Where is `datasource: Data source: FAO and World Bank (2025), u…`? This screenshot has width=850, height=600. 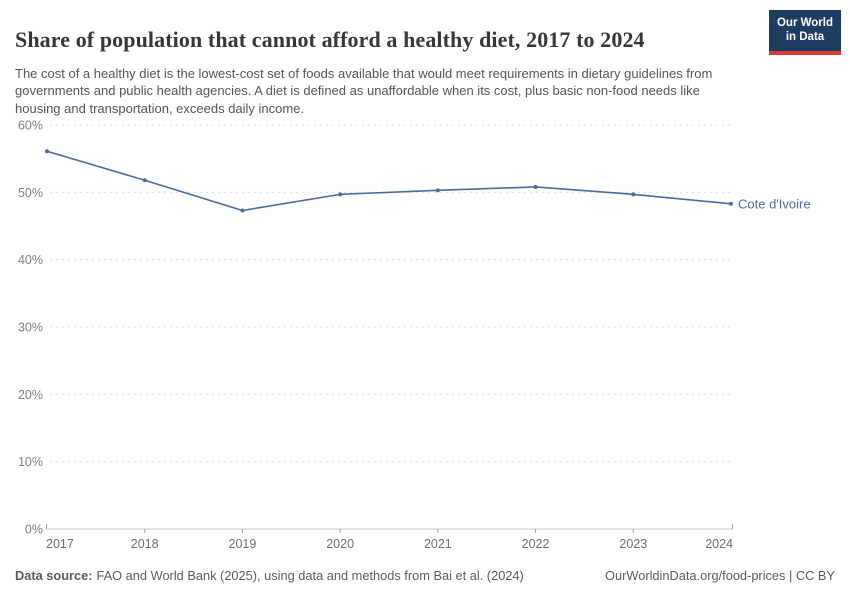 datasource: Data source: FAO and World Bank (2025), u… is located at coordinates (269, 575).